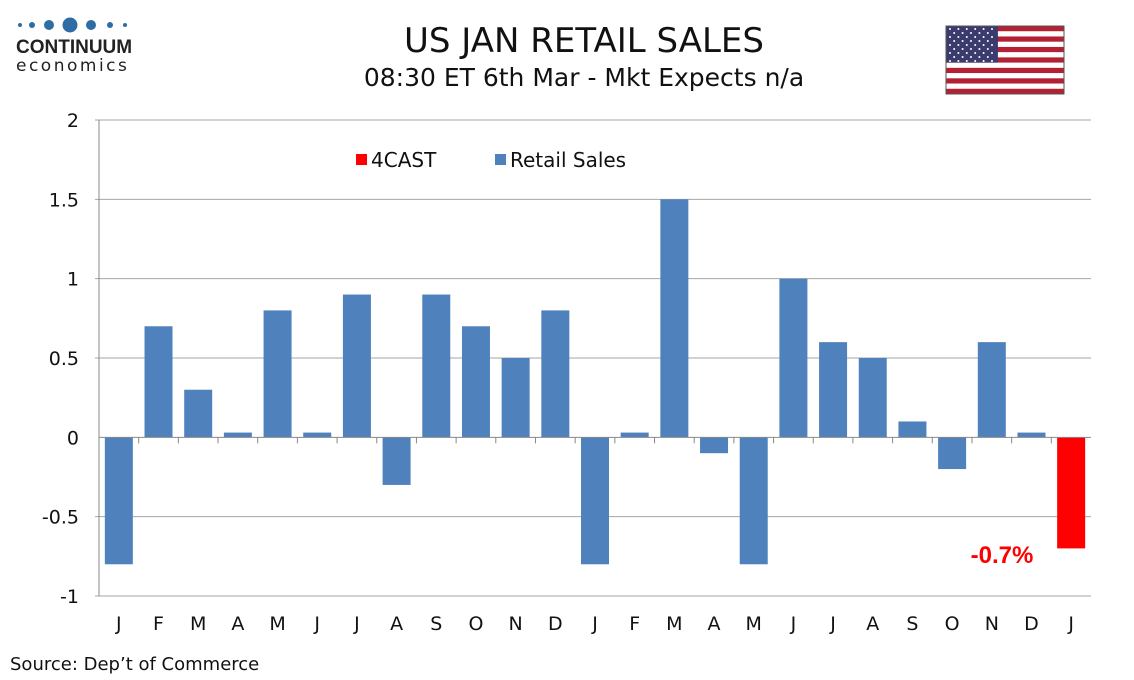 This screenshot has height=680, width=1134. Describe the element at coordinates (73, 438) in the screenshot. I see `y-tick-label: 0` at that location.